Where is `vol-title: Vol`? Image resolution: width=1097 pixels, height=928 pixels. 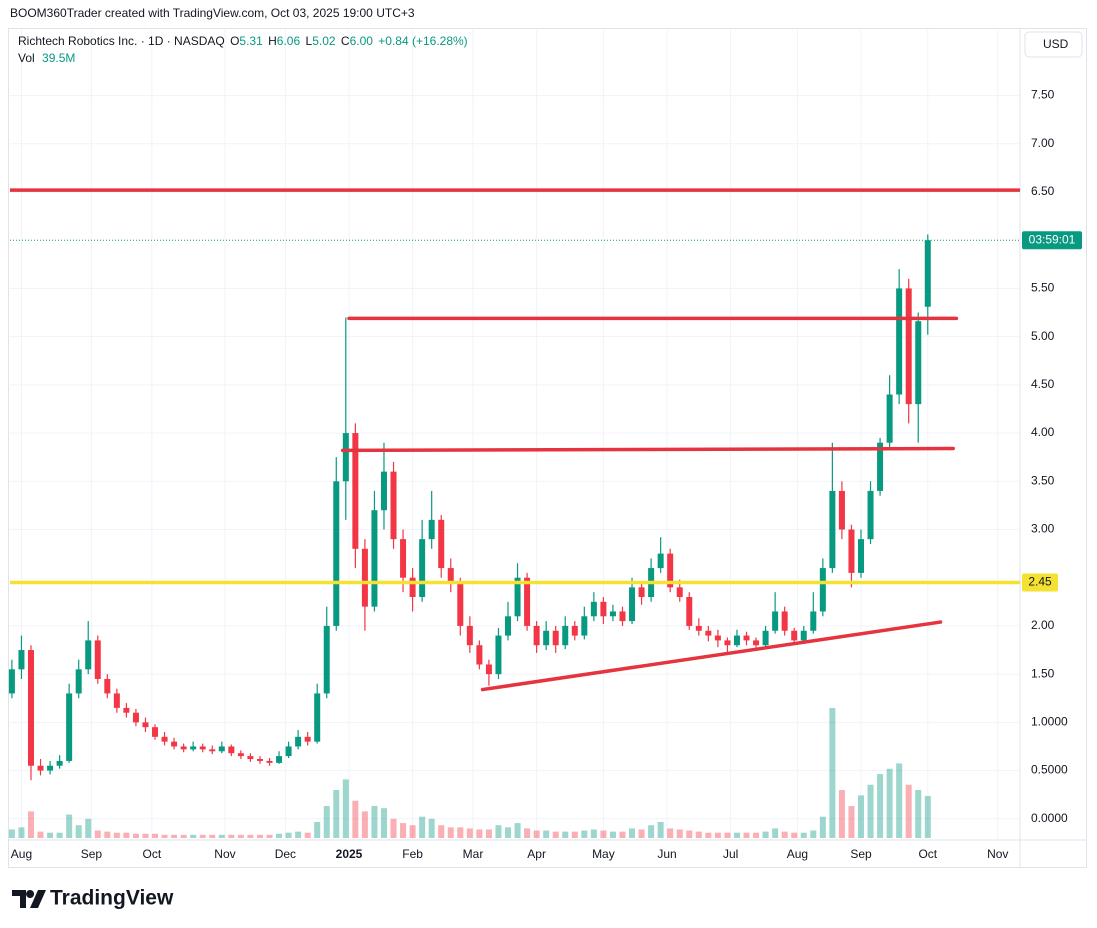
vol-title: Vol is located at coordinates (26, 58).